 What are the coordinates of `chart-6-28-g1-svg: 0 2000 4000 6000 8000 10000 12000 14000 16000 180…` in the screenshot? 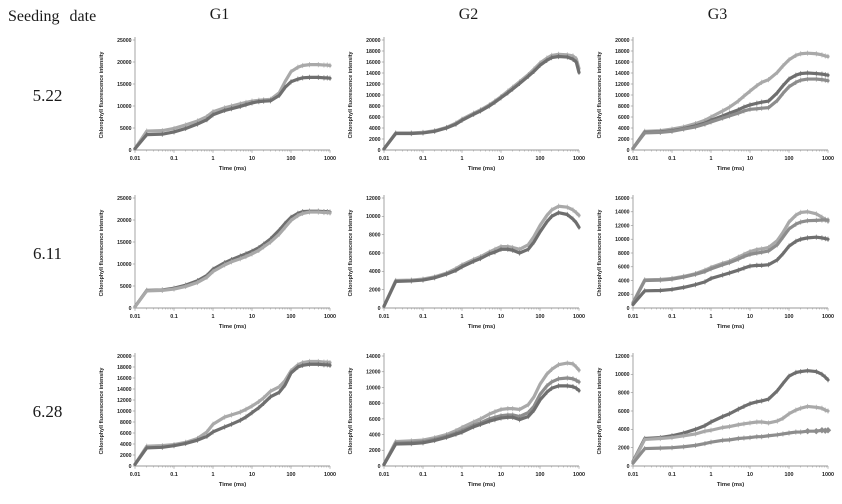 It's located at (217, 420).